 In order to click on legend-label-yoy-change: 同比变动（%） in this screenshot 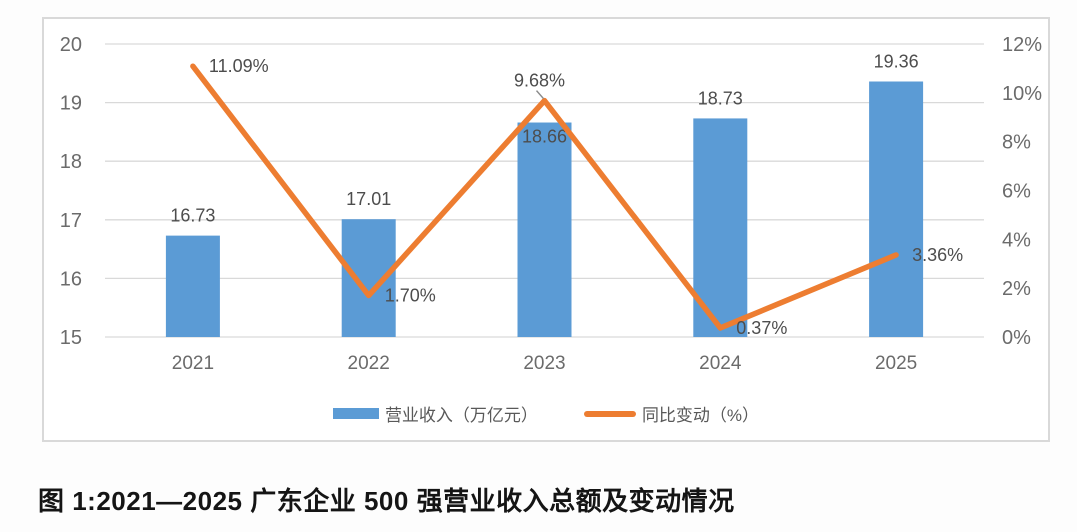, I will do `click(700, 415)`.